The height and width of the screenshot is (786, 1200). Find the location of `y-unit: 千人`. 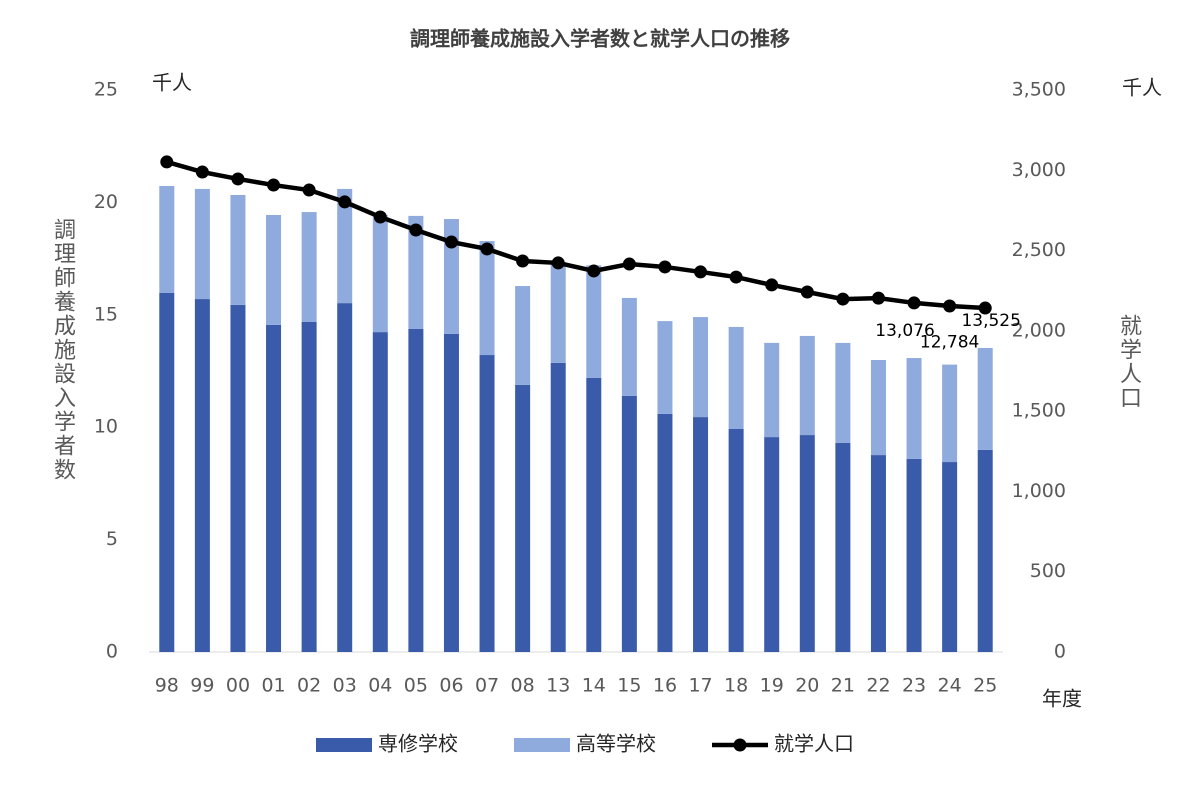

y-unit: 千人 is located at coordinates (172, 83).